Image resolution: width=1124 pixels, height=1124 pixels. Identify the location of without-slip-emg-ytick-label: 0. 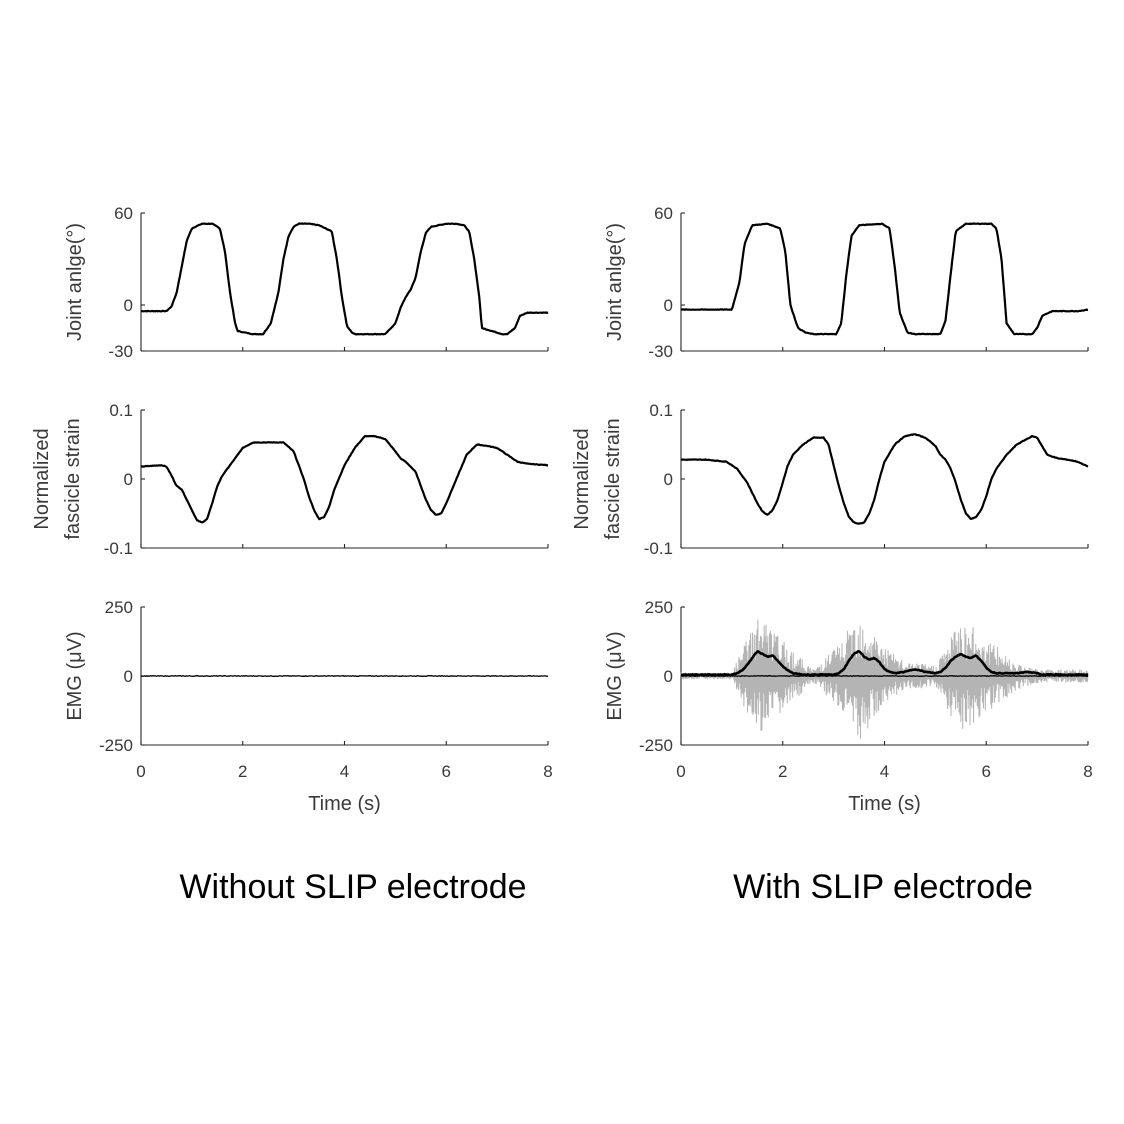
(128, 676).